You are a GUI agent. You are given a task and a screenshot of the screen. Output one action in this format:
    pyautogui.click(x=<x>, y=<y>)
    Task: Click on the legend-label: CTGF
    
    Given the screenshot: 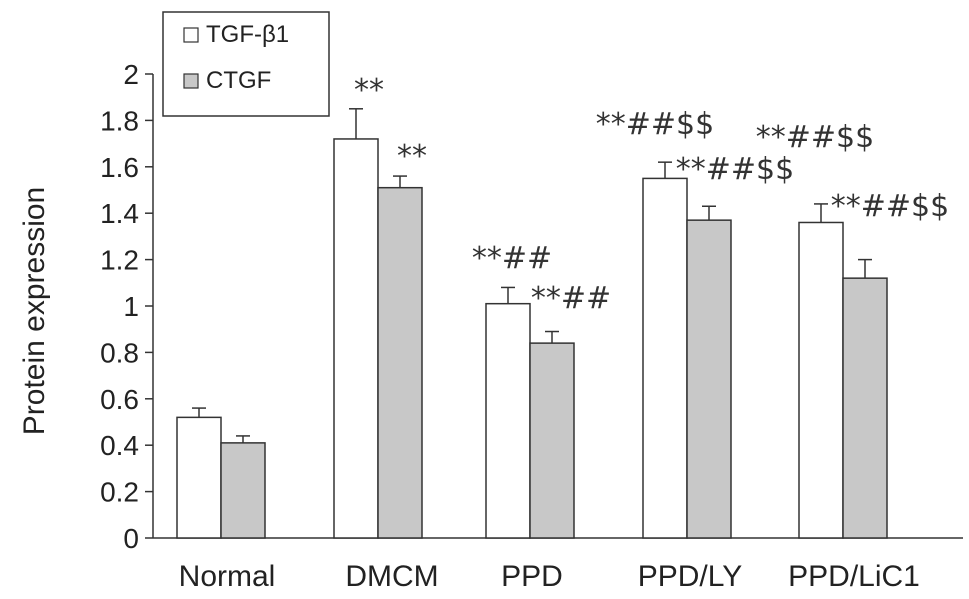 What is the action you would take?
    pyautogui.click(x=238, y=80)
    